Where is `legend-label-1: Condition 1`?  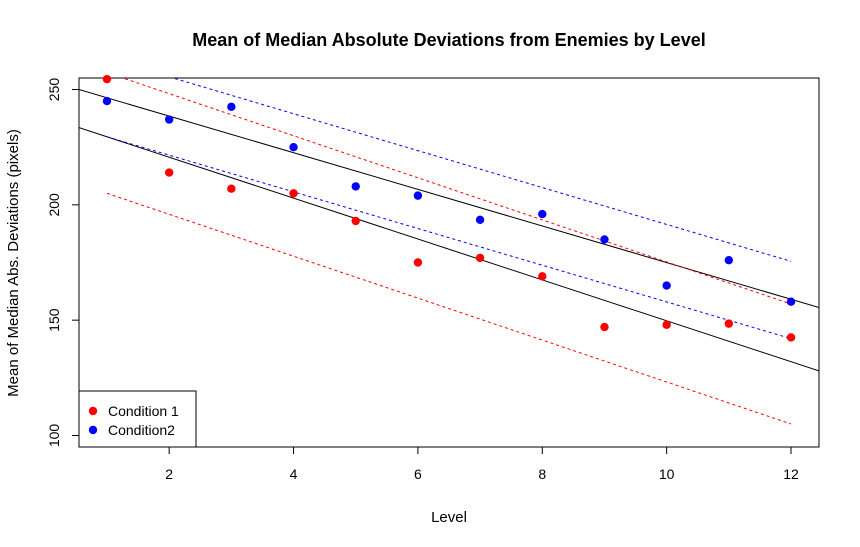
legend-label-1: Condition 1 is located at coordinates (143, 411).